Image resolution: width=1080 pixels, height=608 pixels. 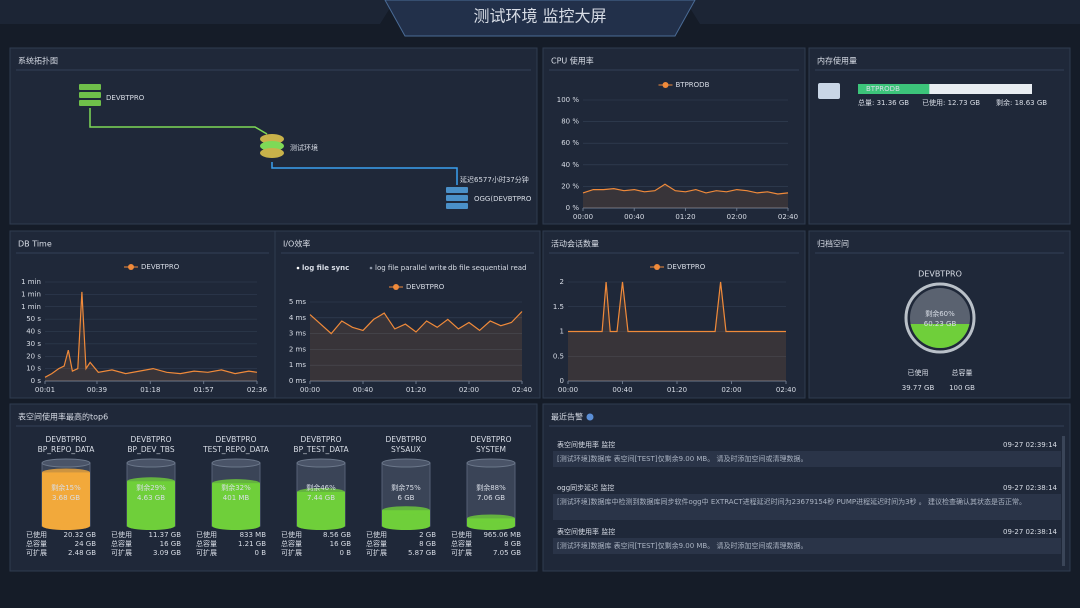 What do you see at coordinates (321, 449) in the screenshot?
I see `ts-name: BP_TEST_DATA` at bounding box center [321, 449].